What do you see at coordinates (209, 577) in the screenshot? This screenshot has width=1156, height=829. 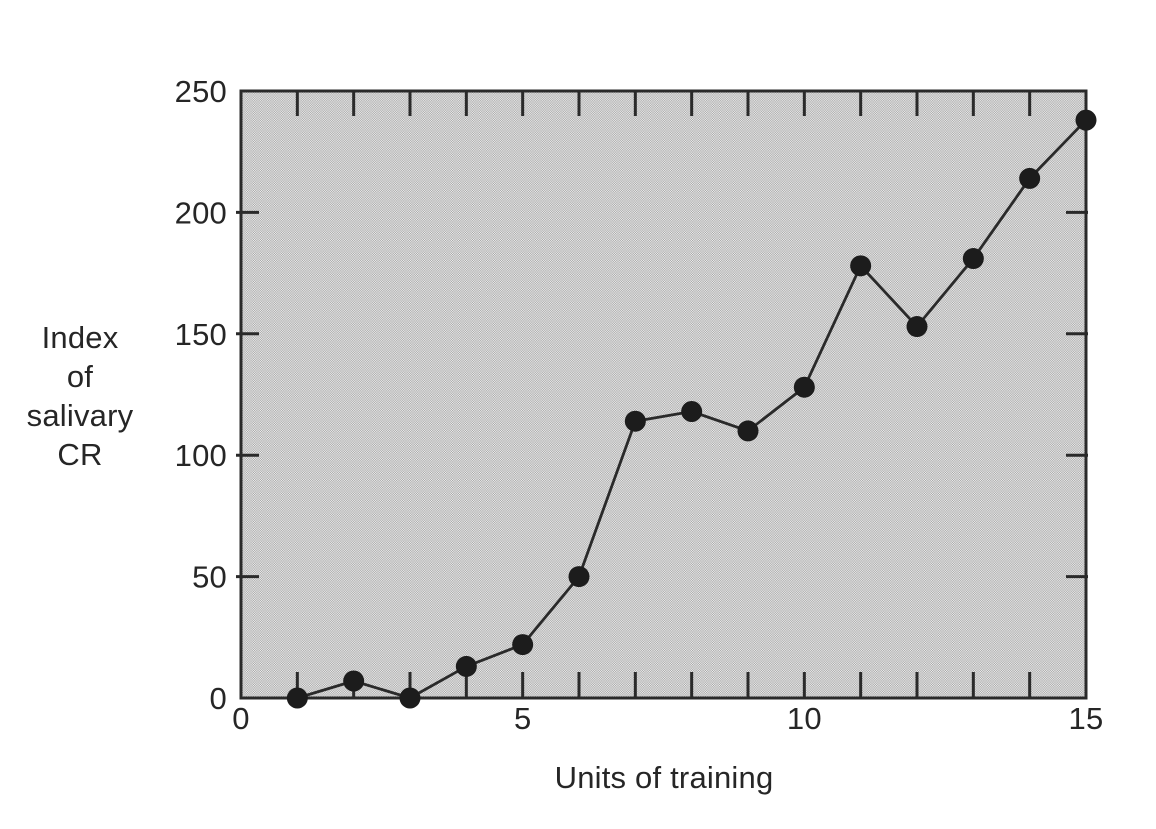 I see `y-tick-label: 50` at bounding box center [209, 577].